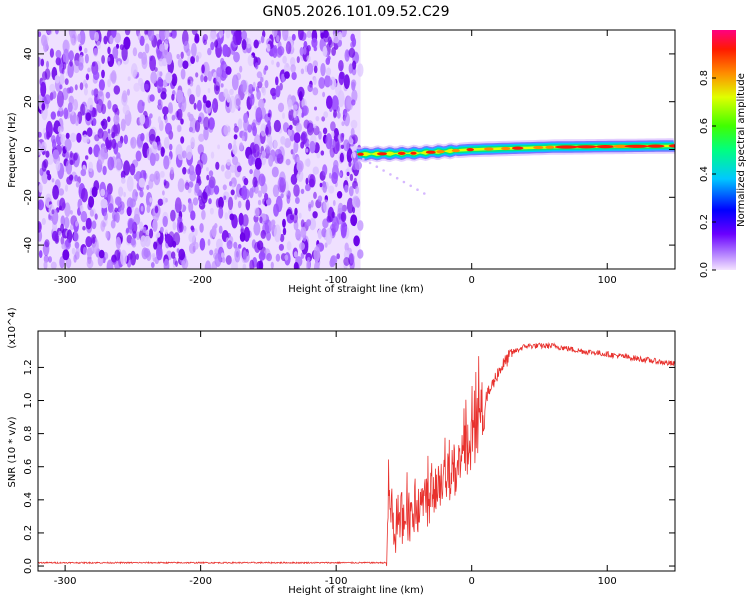  What do you see at coordinates (65, 280) in the screenshot?
I see `x-tick-label: -300` at bounding box center [65, 280].